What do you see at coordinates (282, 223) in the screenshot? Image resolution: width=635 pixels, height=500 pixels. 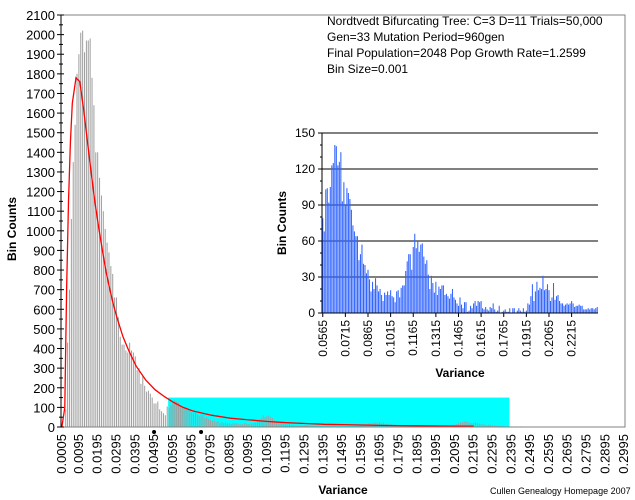 I see `inset-y-axis-label: Bin Counts` at bounding box center [282, 223].